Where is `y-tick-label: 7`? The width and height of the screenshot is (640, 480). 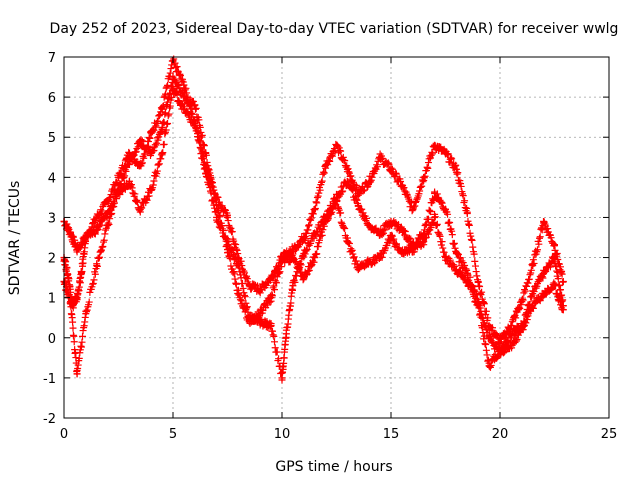 y-tick-label: 7 is located at coordinates (52, 58).